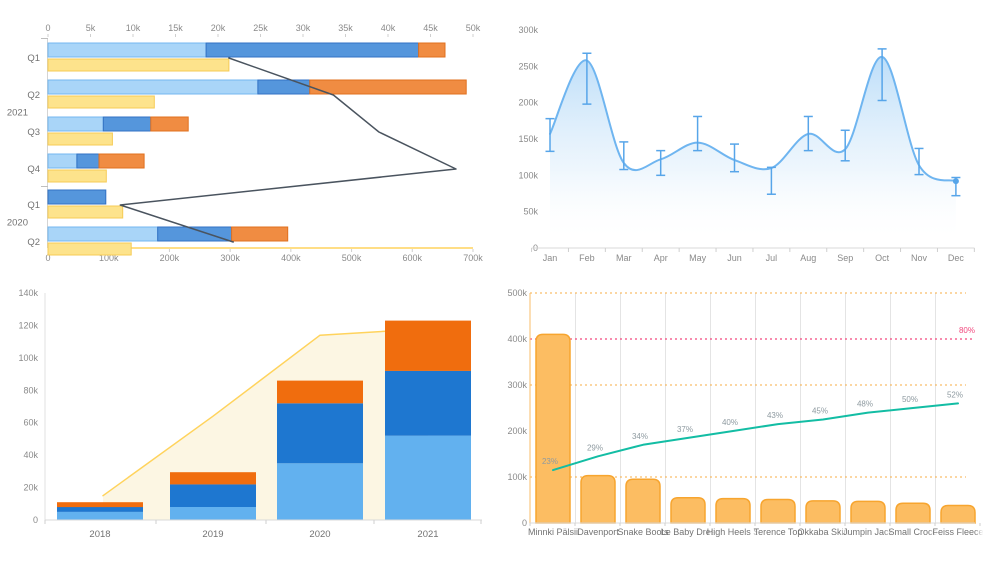 The height and width of the screenshot is (562, 1000). What do you see at coordinates (388, 28) in the screenshot?
I see `top-axis-tick-label: 40k` at bounding box center [388, 28].